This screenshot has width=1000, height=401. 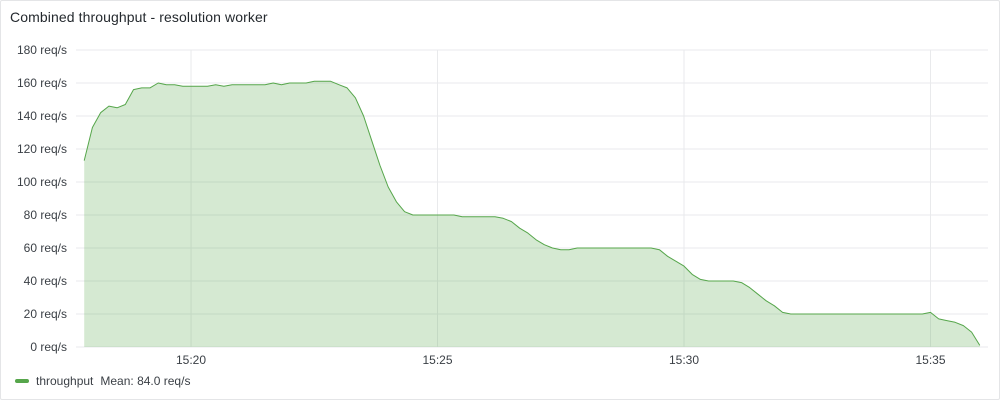 What do you see at coordinates (22, 381) in the screenshot?
I see `legend-swatch` at bounding box center [22, 381].